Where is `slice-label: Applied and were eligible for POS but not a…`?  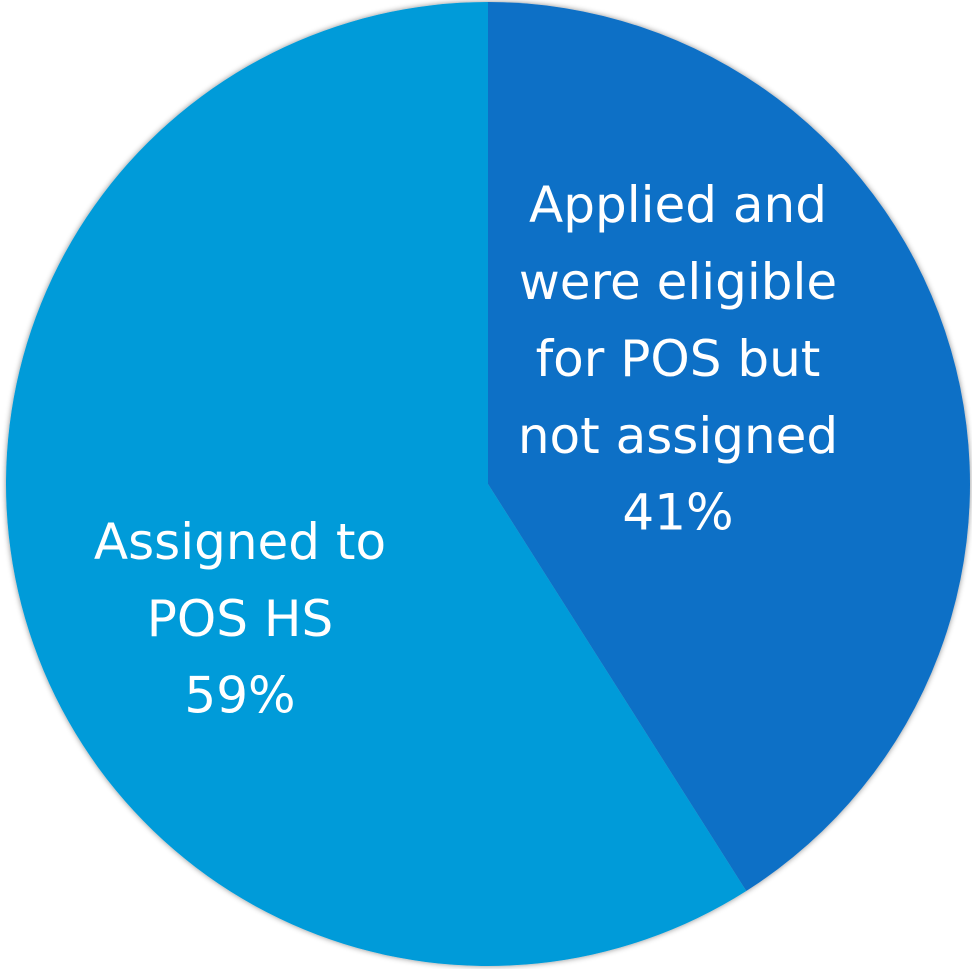
slice-label: Applied and were eligible for POS but not a… is located at coordinates (678, 320).